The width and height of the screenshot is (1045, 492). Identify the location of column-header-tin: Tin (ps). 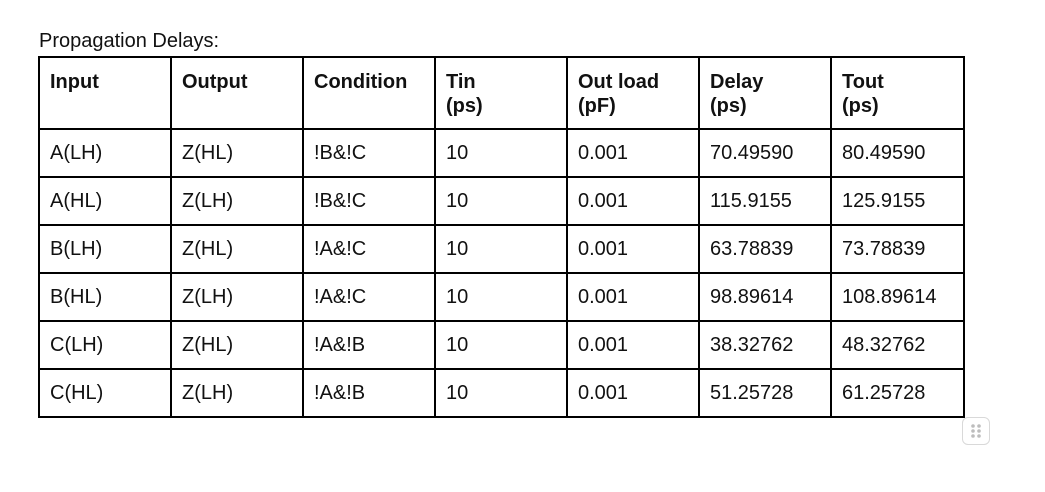
(501, 93).